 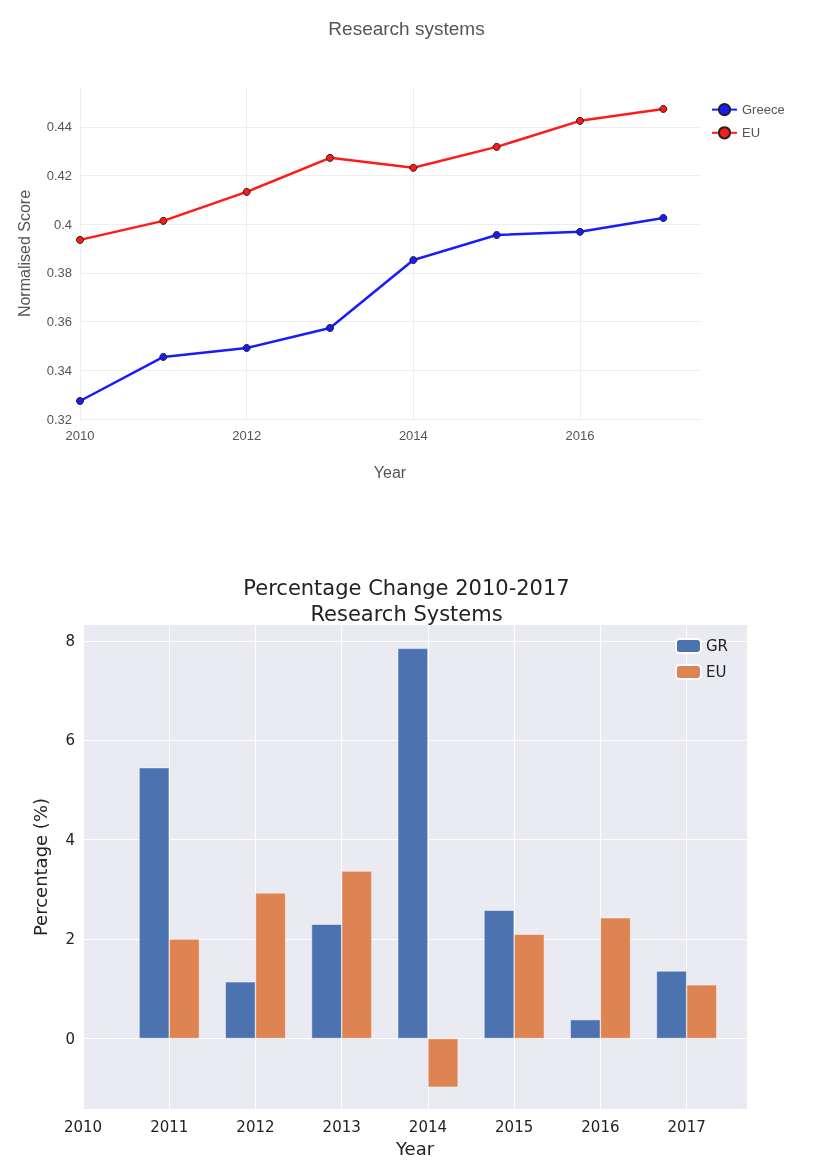 What do you see at coordinates (70, 640) in the screenshot?
I see `y-tick-label: 8` at bounding box center [70, 640].